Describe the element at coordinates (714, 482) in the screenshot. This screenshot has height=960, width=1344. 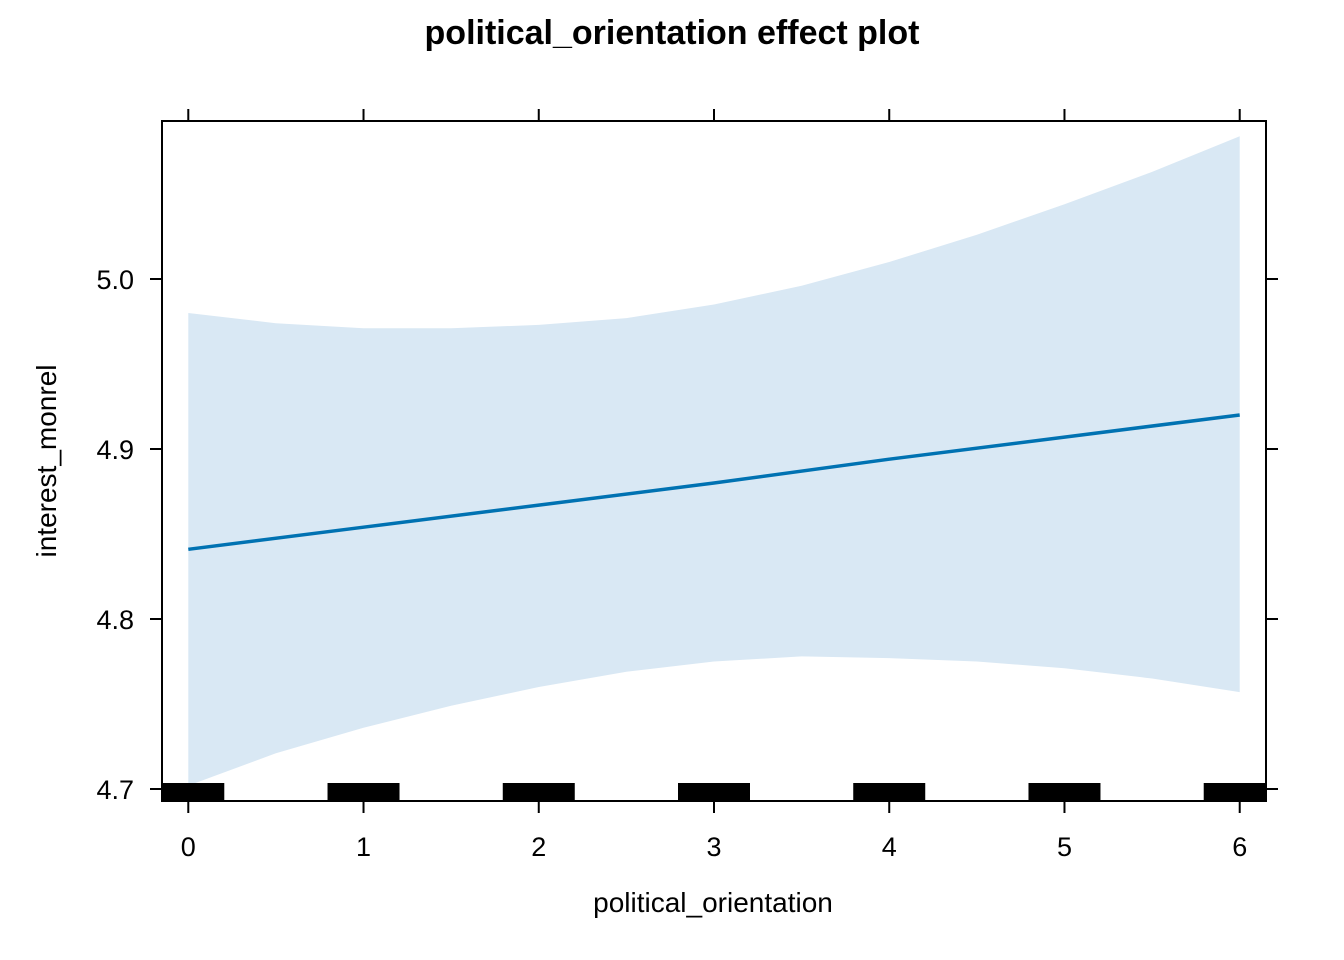
I see `fit-line` at that location.